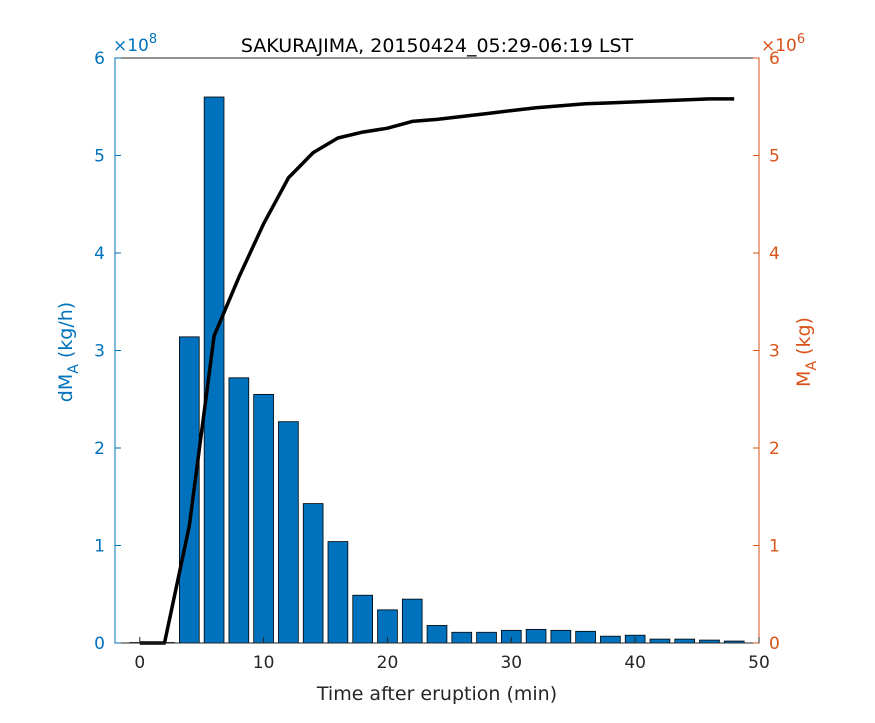 The image size is (875, 723). I want to click on left-tick-label: 6, so click(99, 59).